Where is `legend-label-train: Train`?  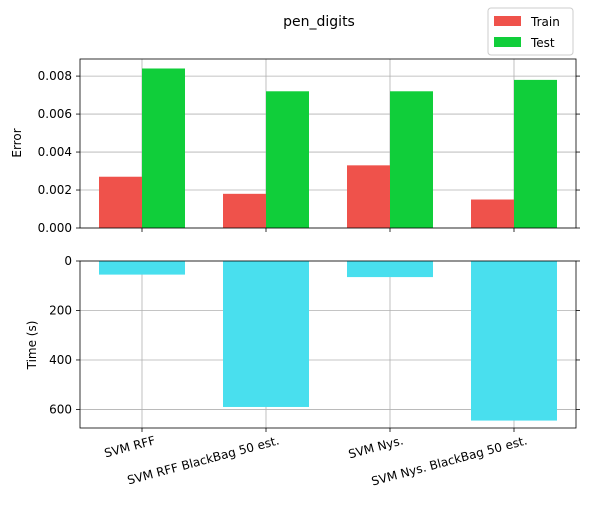
legend-label-train: Train is located at coordinates (545, 22).